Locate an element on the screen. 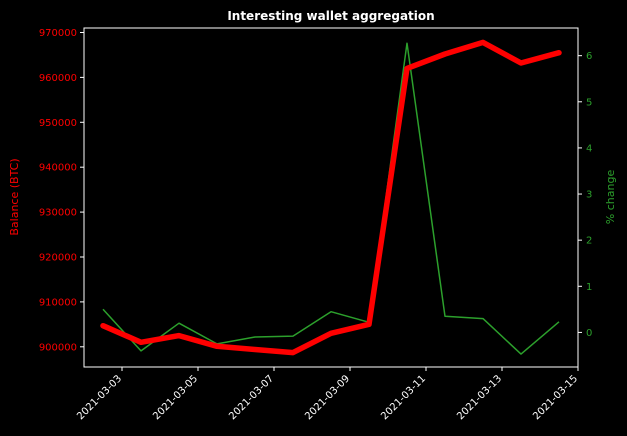 The width and height of the screenshot is (627, 436). right-y-axis: 0 1 2 3 4 5 6 is located at coordinates (585, 195).